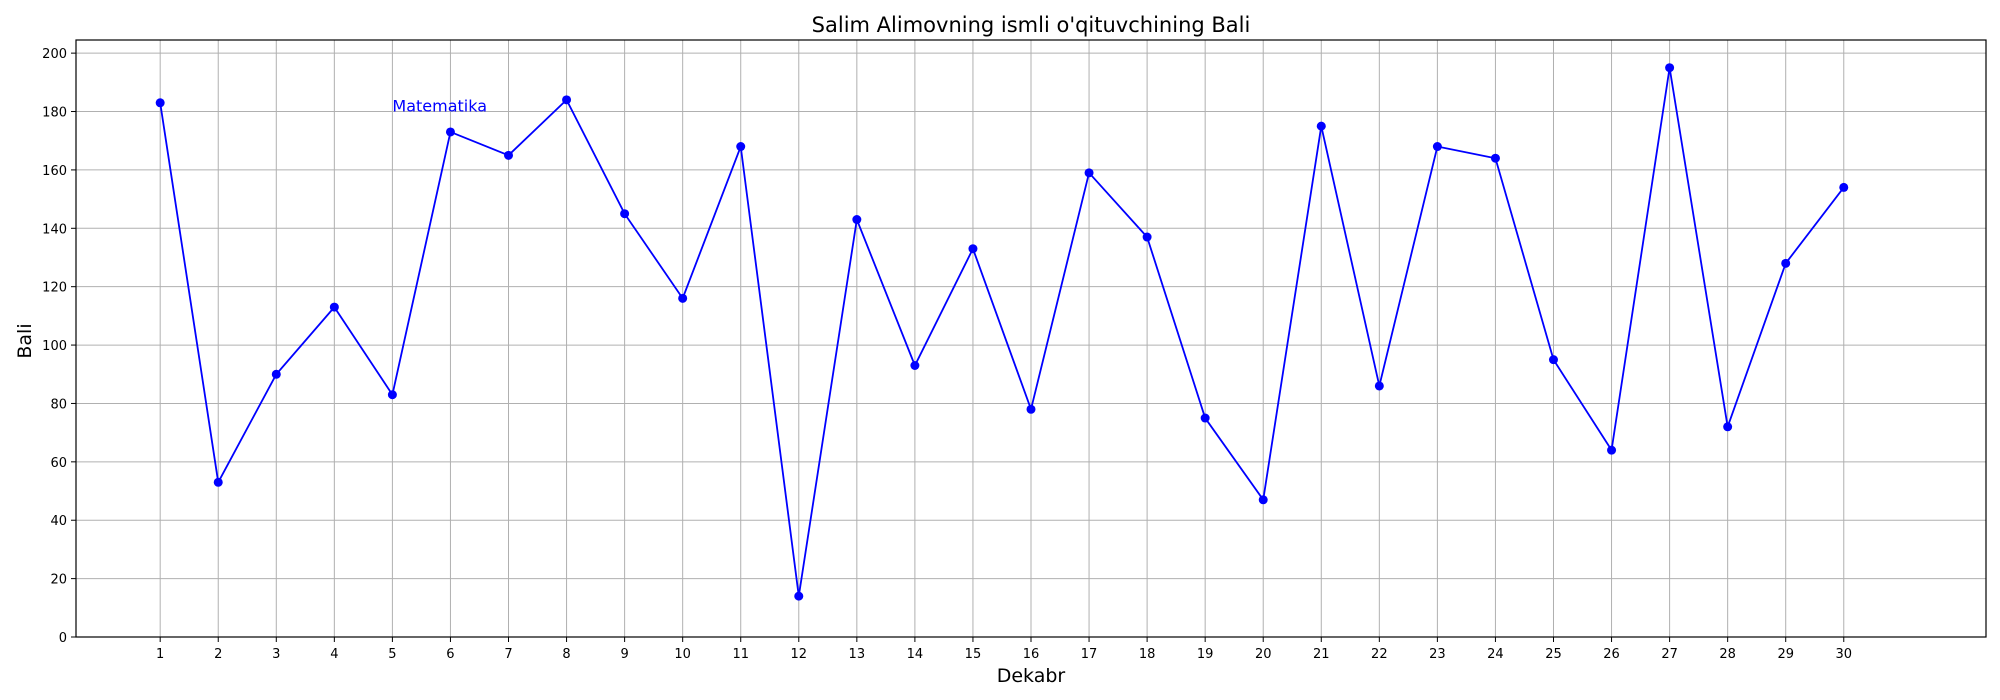 Image resolution: width=2000 pixels, height=700 pixels. Describe the element at coordinates (54, 229) in the screenshot. I see `y-tick-label: 140` at that location.